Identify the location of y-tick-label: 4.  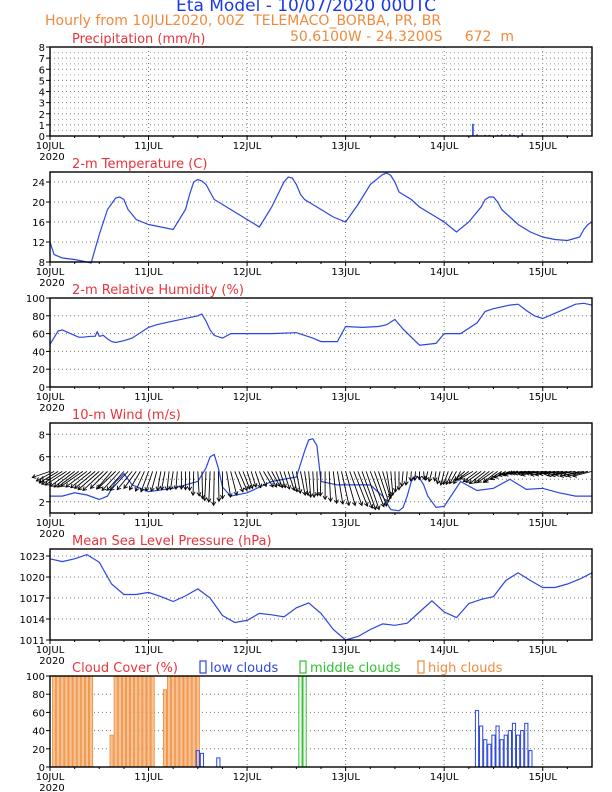
(42, 480).